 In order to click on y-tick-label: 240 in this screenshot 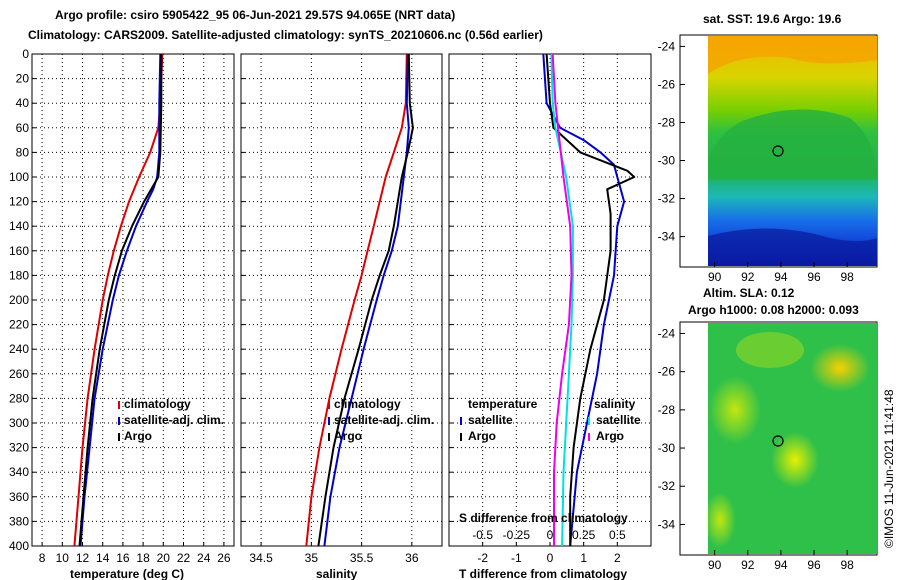, I will do `click(19, 349)`.